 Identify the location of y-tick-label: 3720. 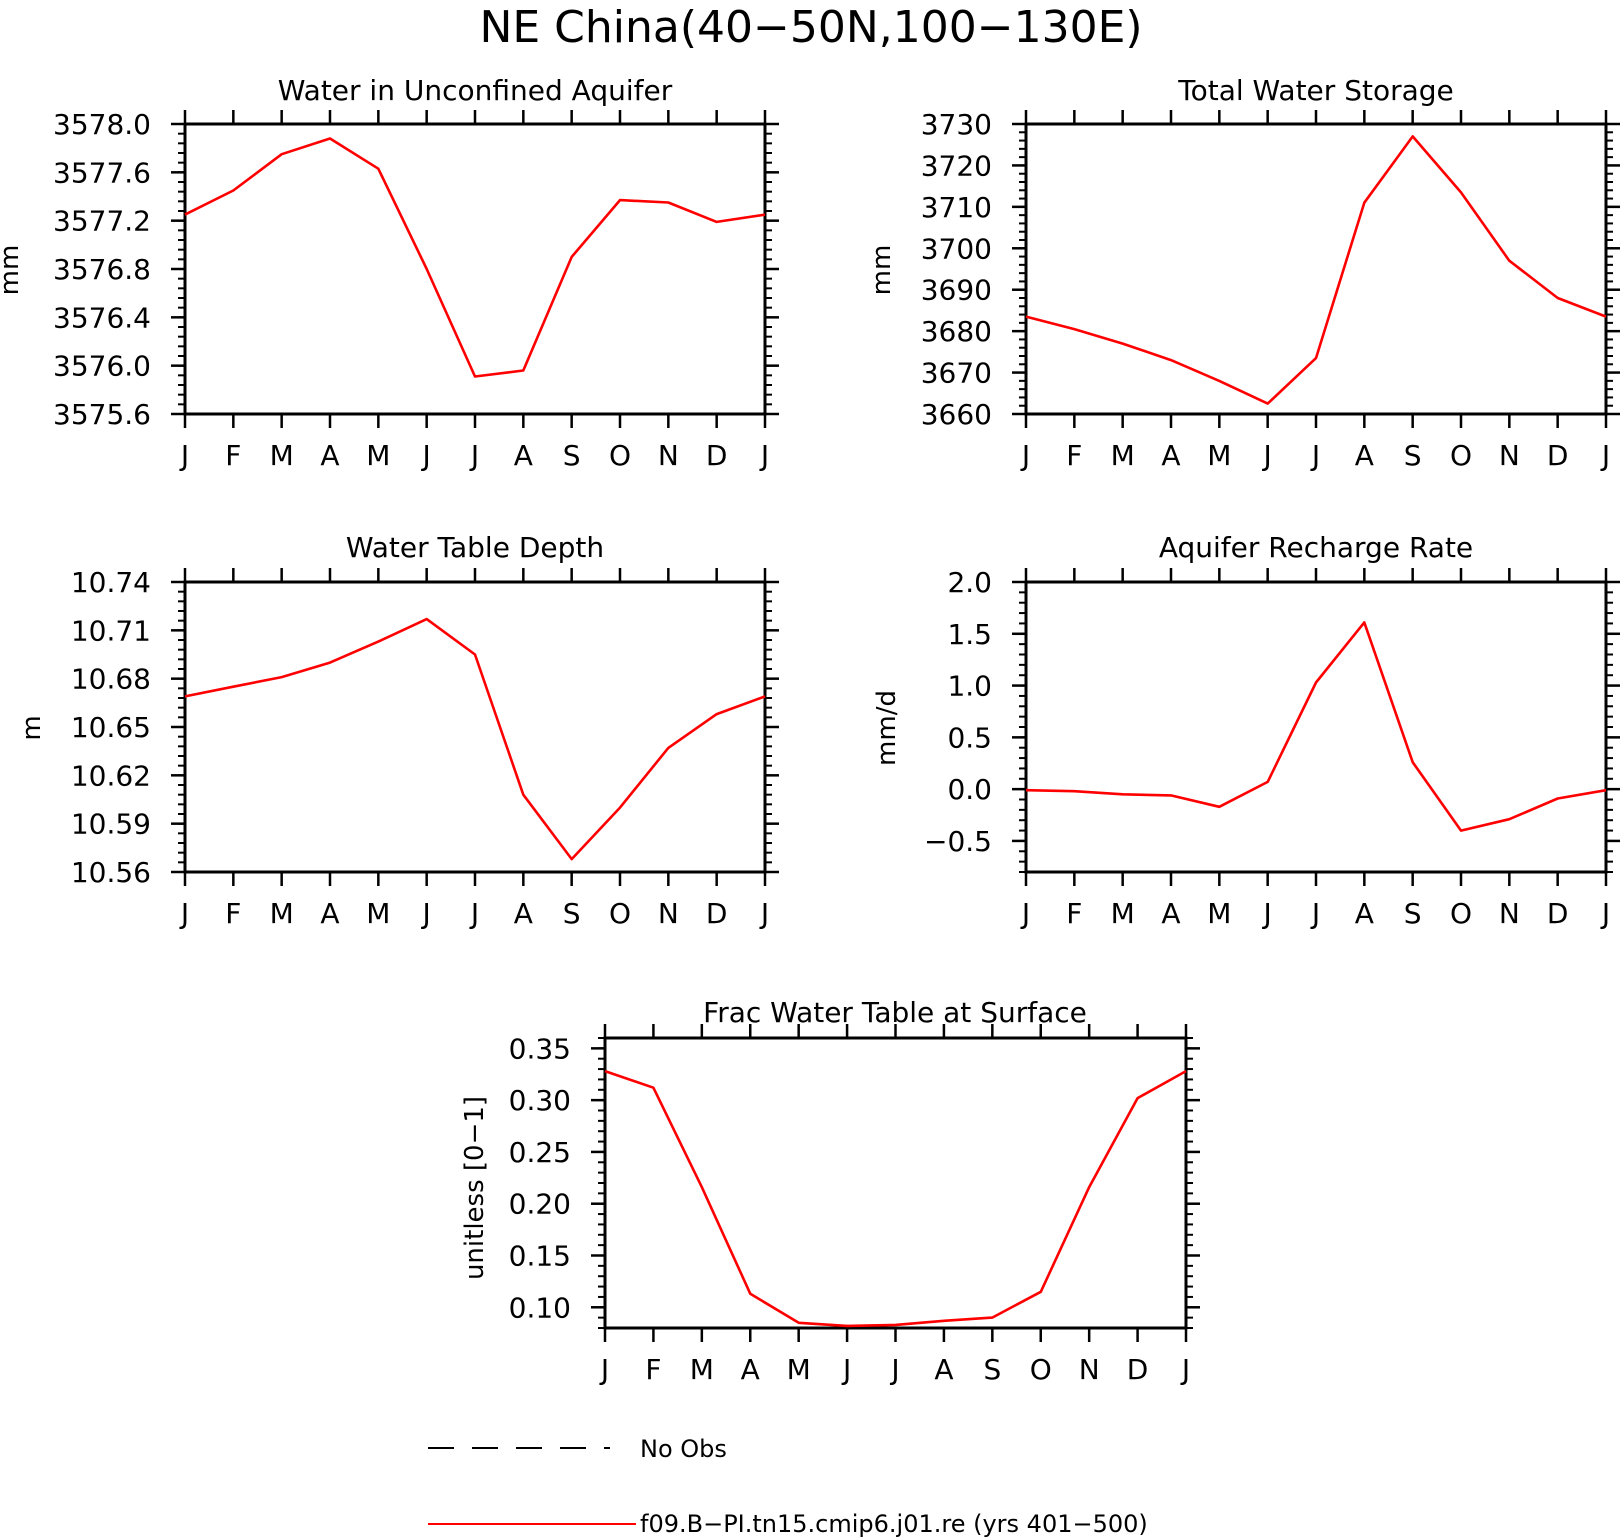
(956, 165).